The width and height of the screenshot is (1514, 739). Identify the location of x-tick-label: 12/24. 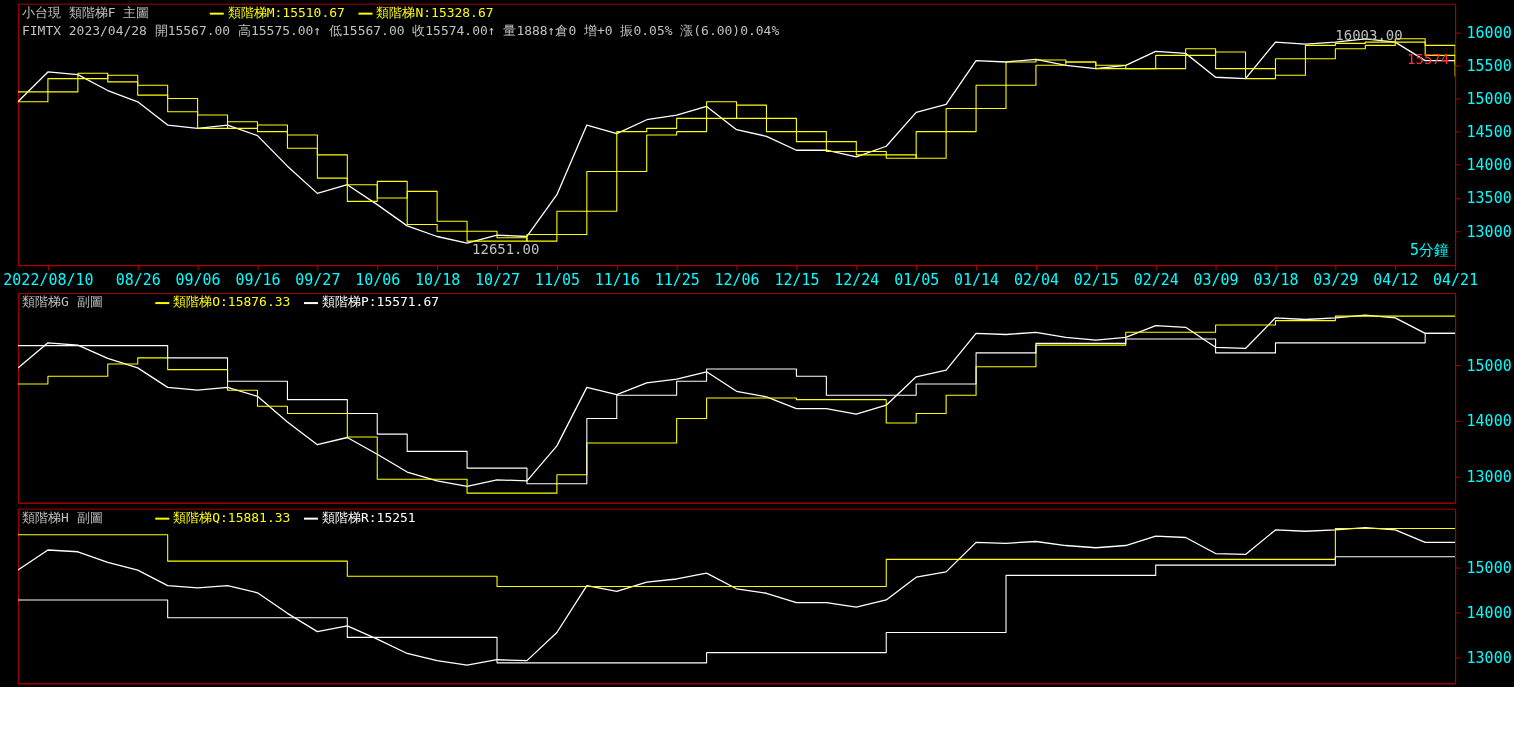
(857, 279).